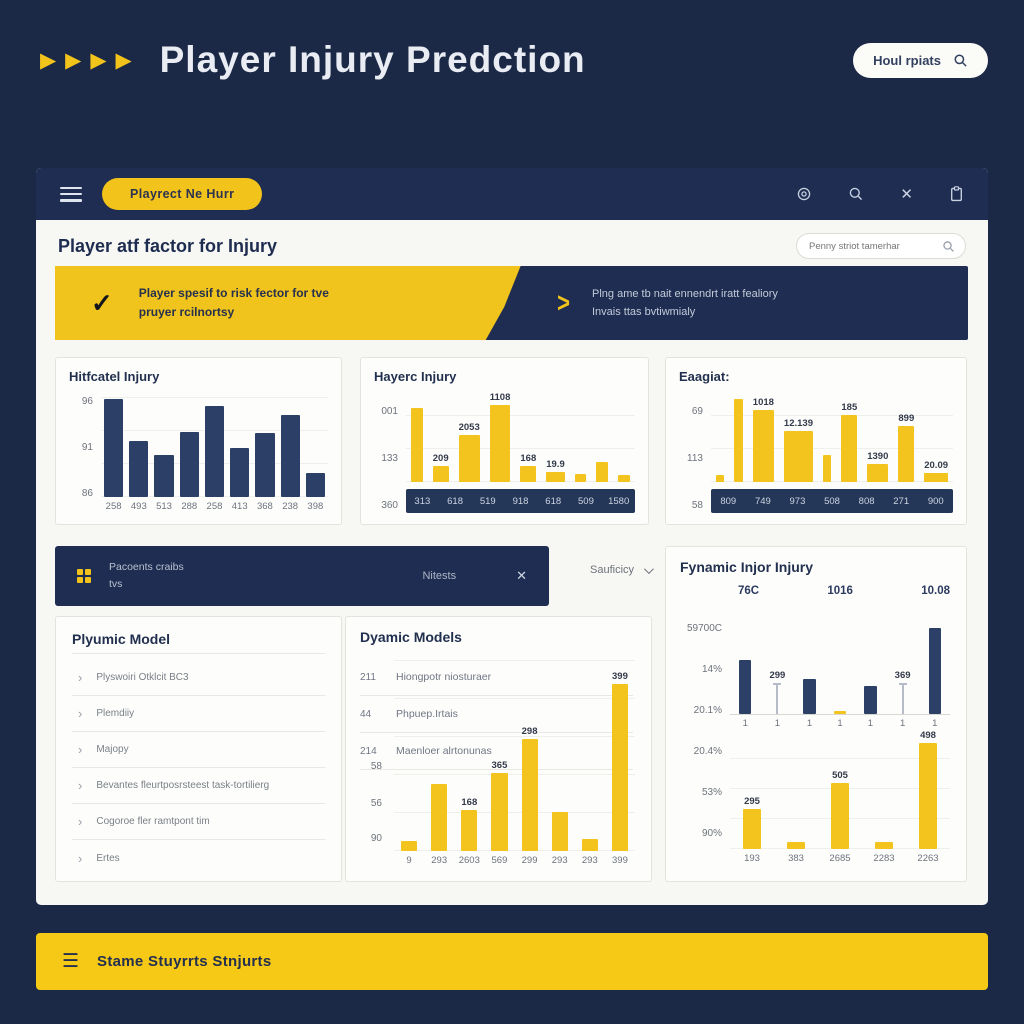  What do you see at coordinates (871, 246) in the screenshot?
I see `search-input` at bounding box center [871, 246].